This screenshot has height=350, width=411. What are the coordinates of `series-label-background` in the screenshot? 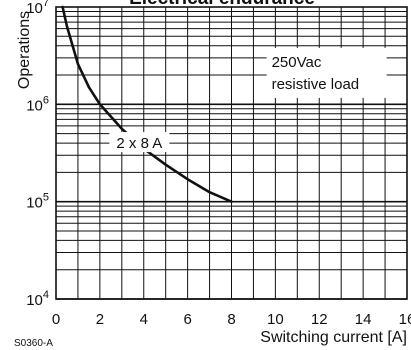 It's located at (139, 142).